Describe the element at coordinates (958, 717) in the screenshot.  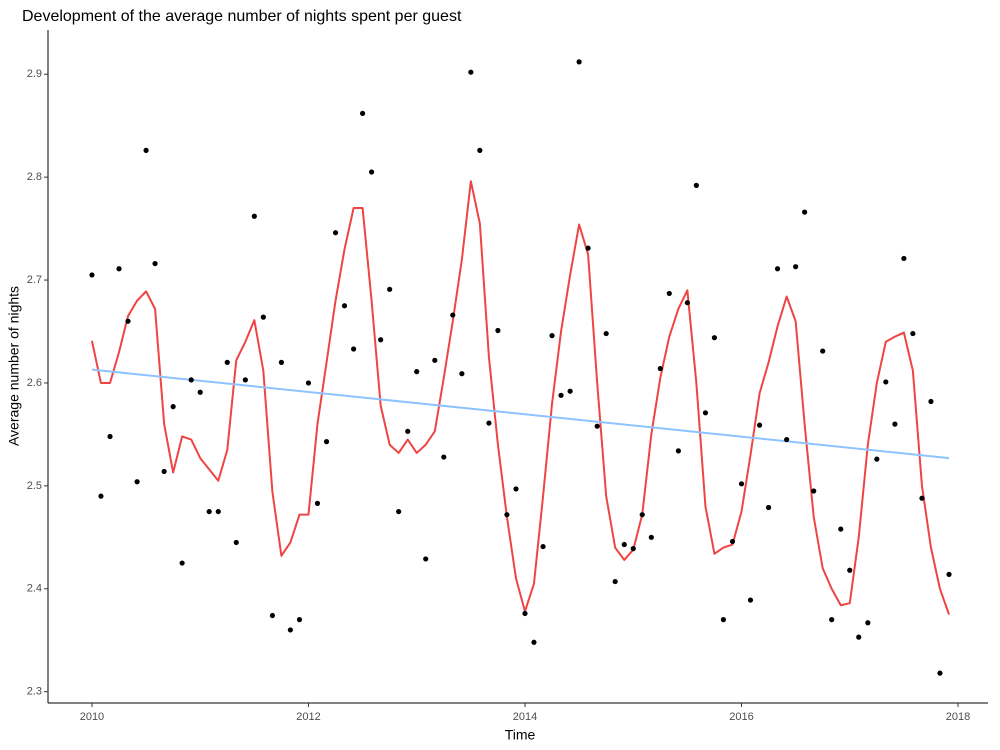
I see `x-tick-label: 2018` at that location.